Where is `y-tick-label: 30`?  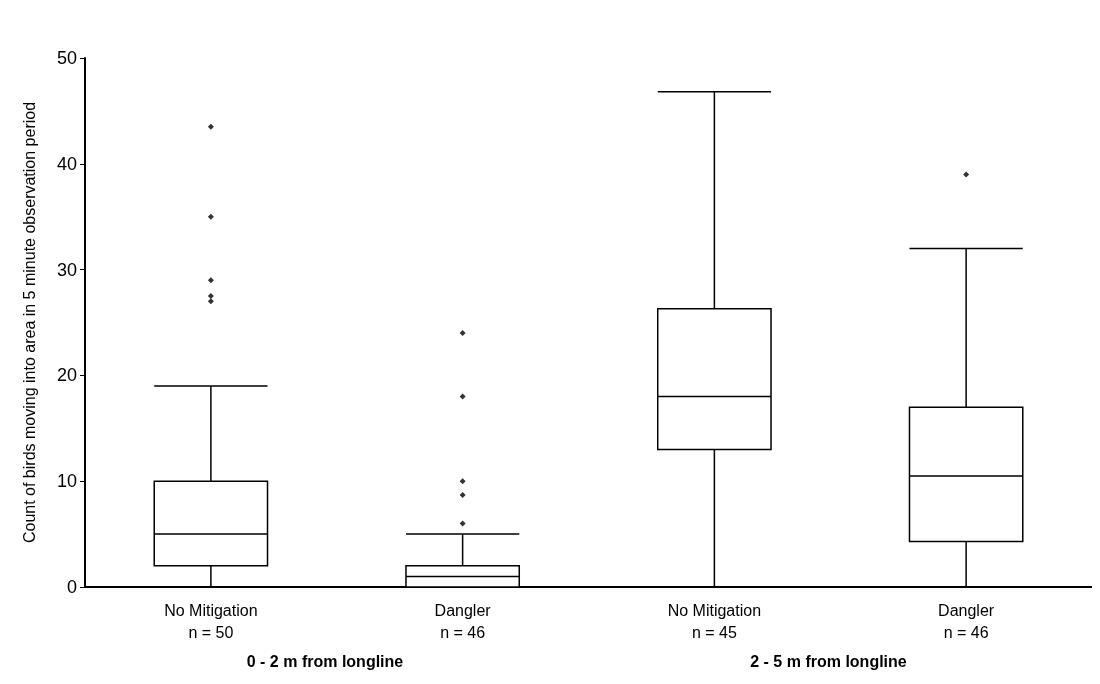
y-tick-label: 30 is located at coordinates (66, 269).